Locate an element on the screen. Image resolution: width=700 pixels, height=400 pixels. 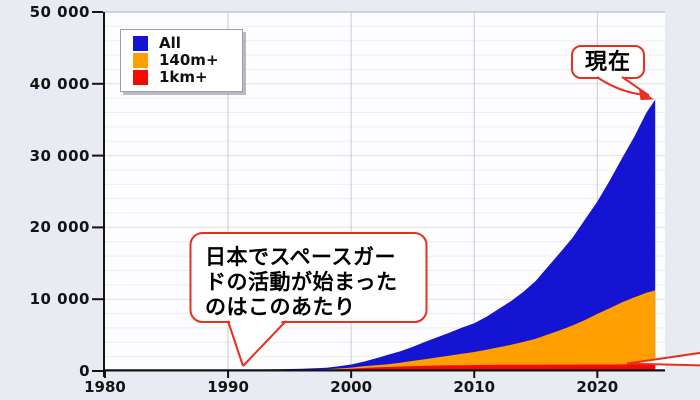
x-axis-tick-label: 1990 is located at coordinates (228, 387).